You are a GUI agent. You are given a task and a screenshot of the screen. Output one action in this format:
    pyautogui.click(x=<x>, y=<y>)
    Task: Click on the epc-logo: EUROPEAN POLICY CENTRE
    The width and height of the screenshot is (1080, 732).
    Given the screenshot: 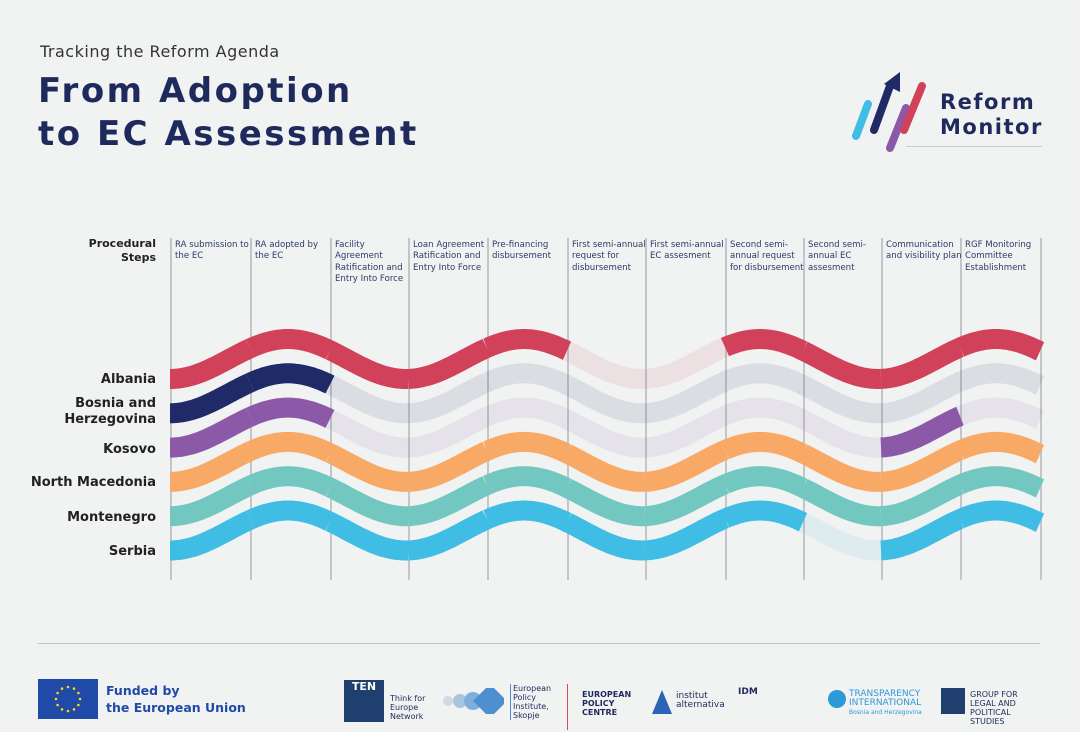 What is the action you would take?
    pyautogui.click(x=607, y=703)
    